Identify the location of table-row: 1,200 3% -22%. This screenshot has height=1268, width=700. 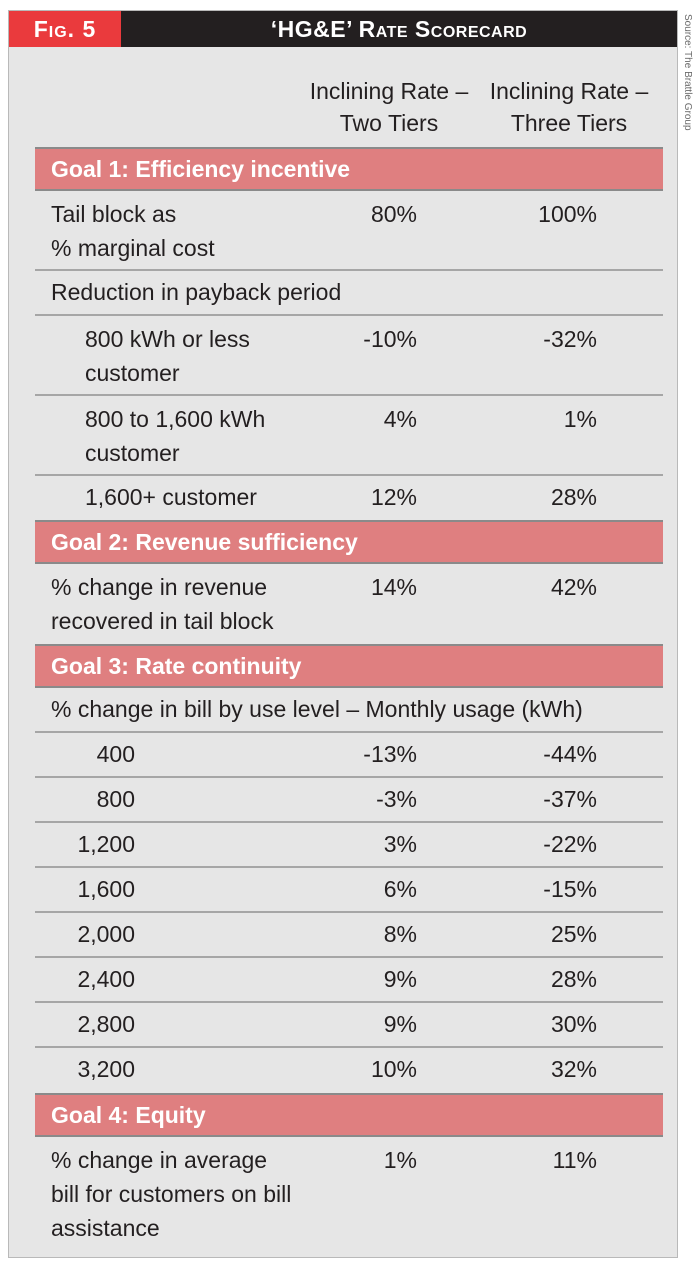
(349, 845).